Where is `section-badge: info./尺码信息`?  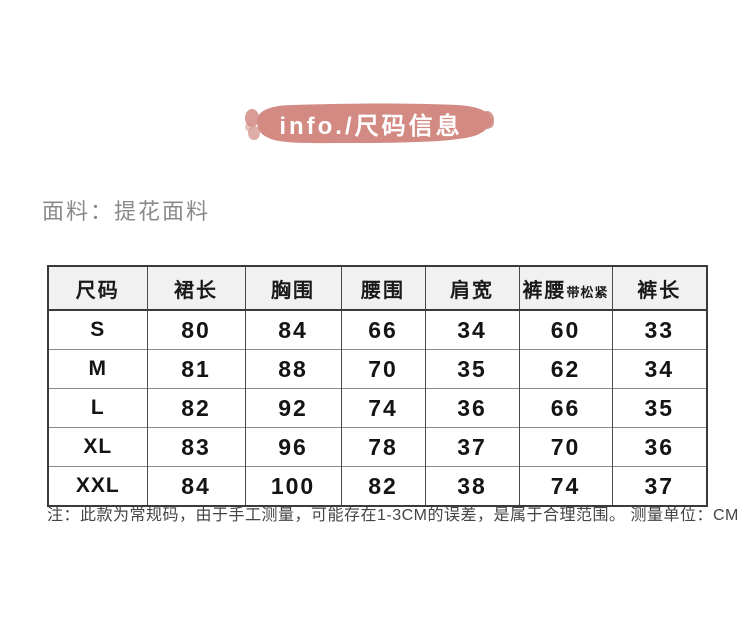 section-badge: info./尺码信息 is located at coordinates (369, 123).